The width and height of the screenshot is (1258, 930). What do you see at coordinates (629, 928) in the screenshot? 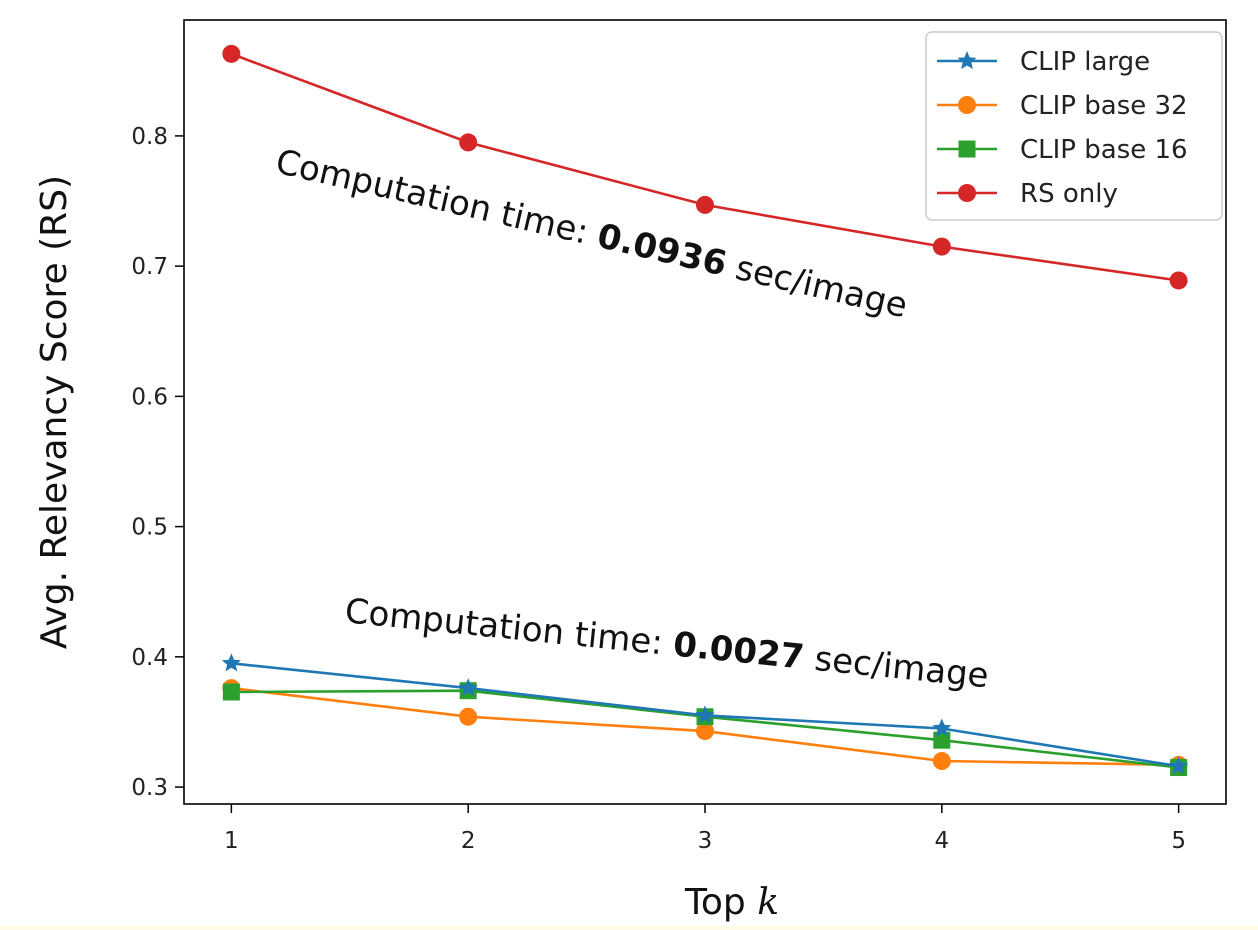
I see `footer-band` at bounding box center [629, 928].